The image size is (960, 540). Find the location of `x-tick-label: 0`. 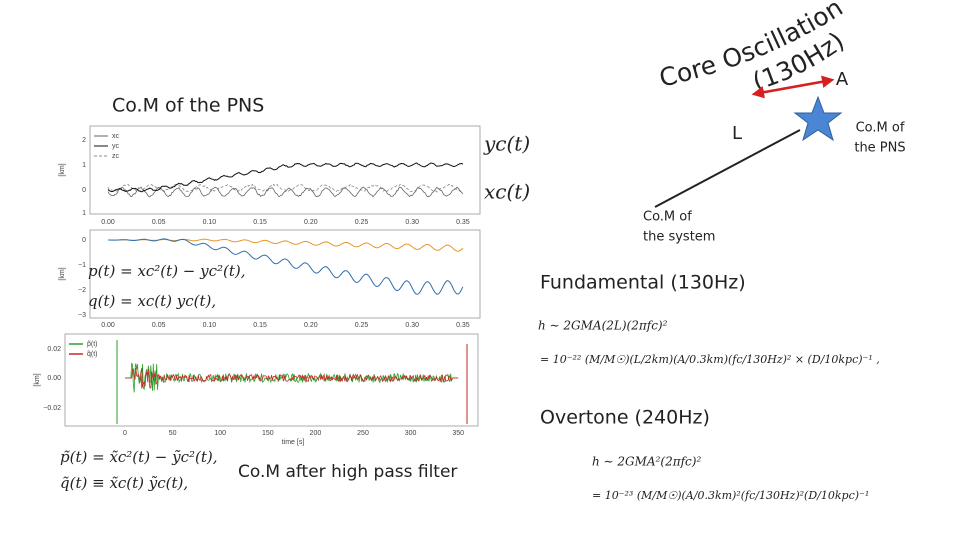

x-tick-label: 0 is located at coordinates (125, 433).